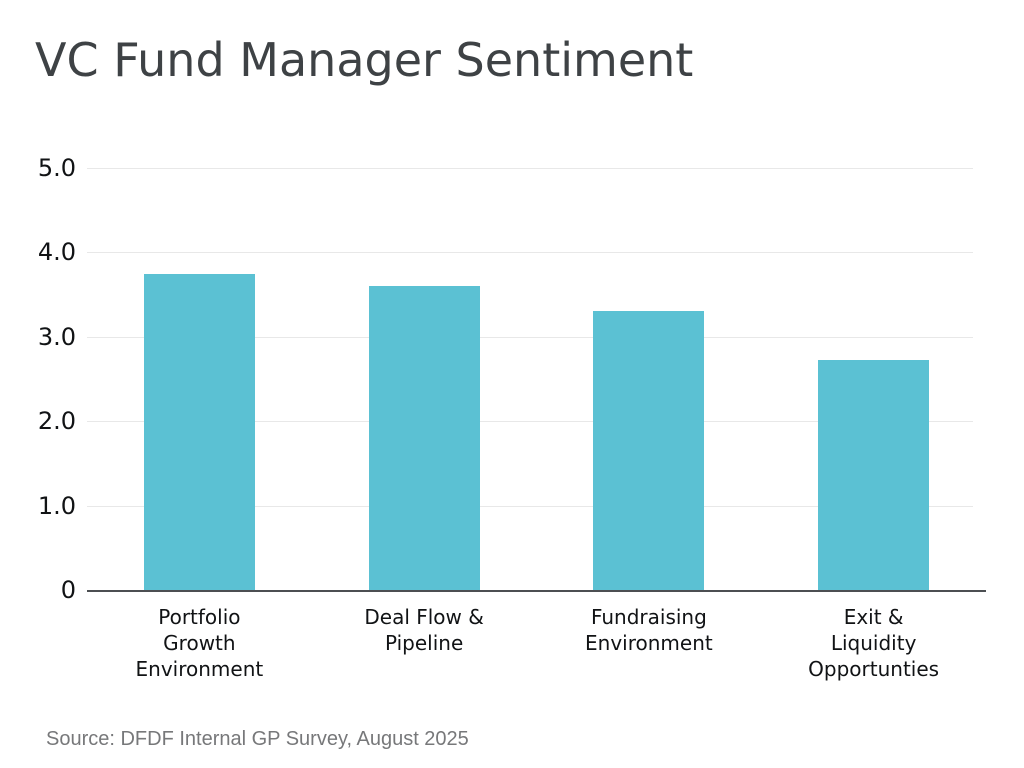 The width and height of the screenshot is (1024, 768). I want to click on chart-title: VC Fund Manager Sentiment, so click(364, 60).